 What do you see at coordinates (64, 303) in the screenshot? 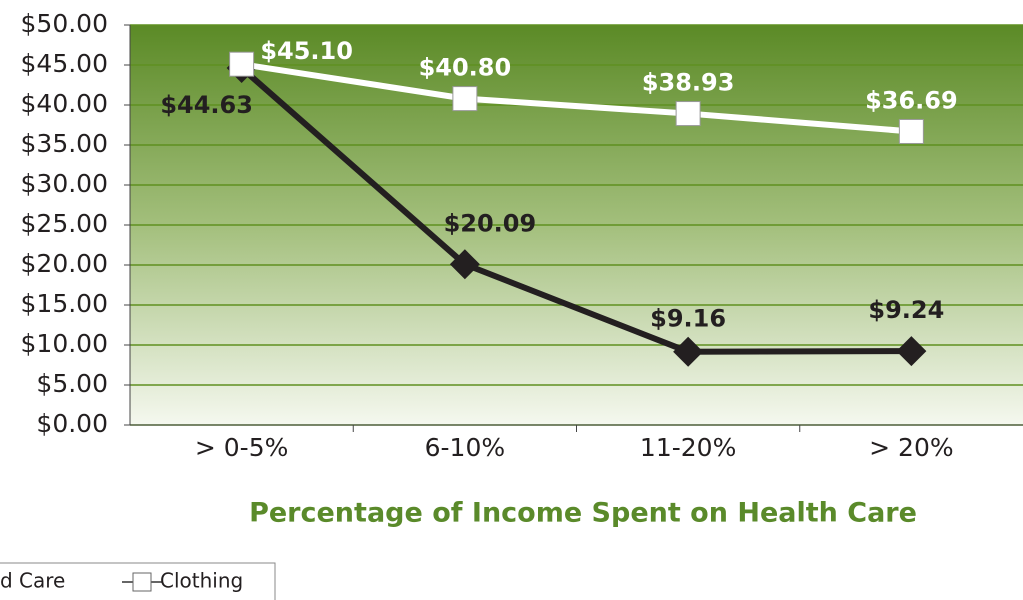
I see `y-tick-label: $15.00` at bounding box center [64, 303].